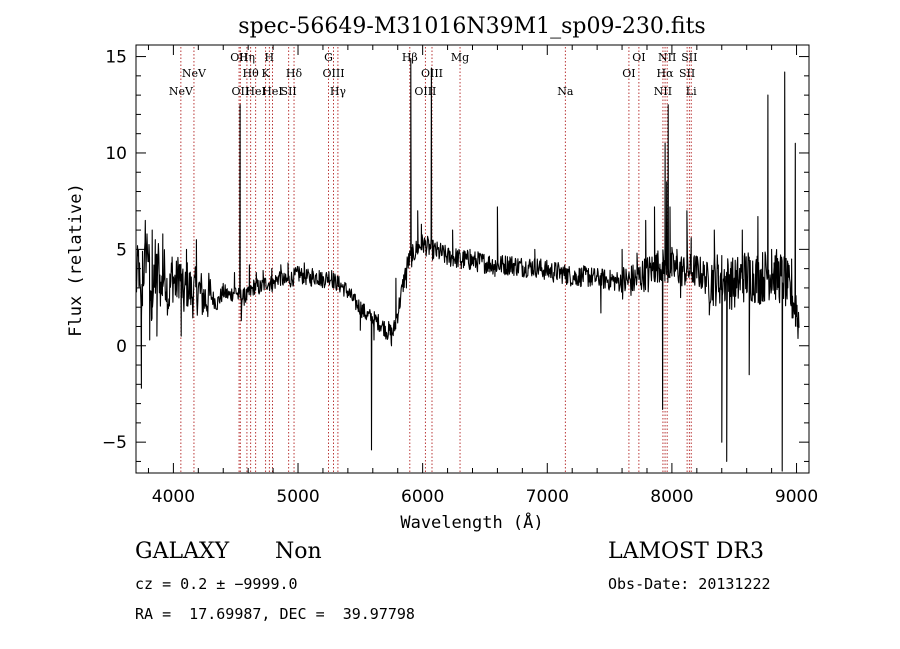 This screenshot has width=900, height=649. I want to click on y-tick-label: 0, so click(121, 347).